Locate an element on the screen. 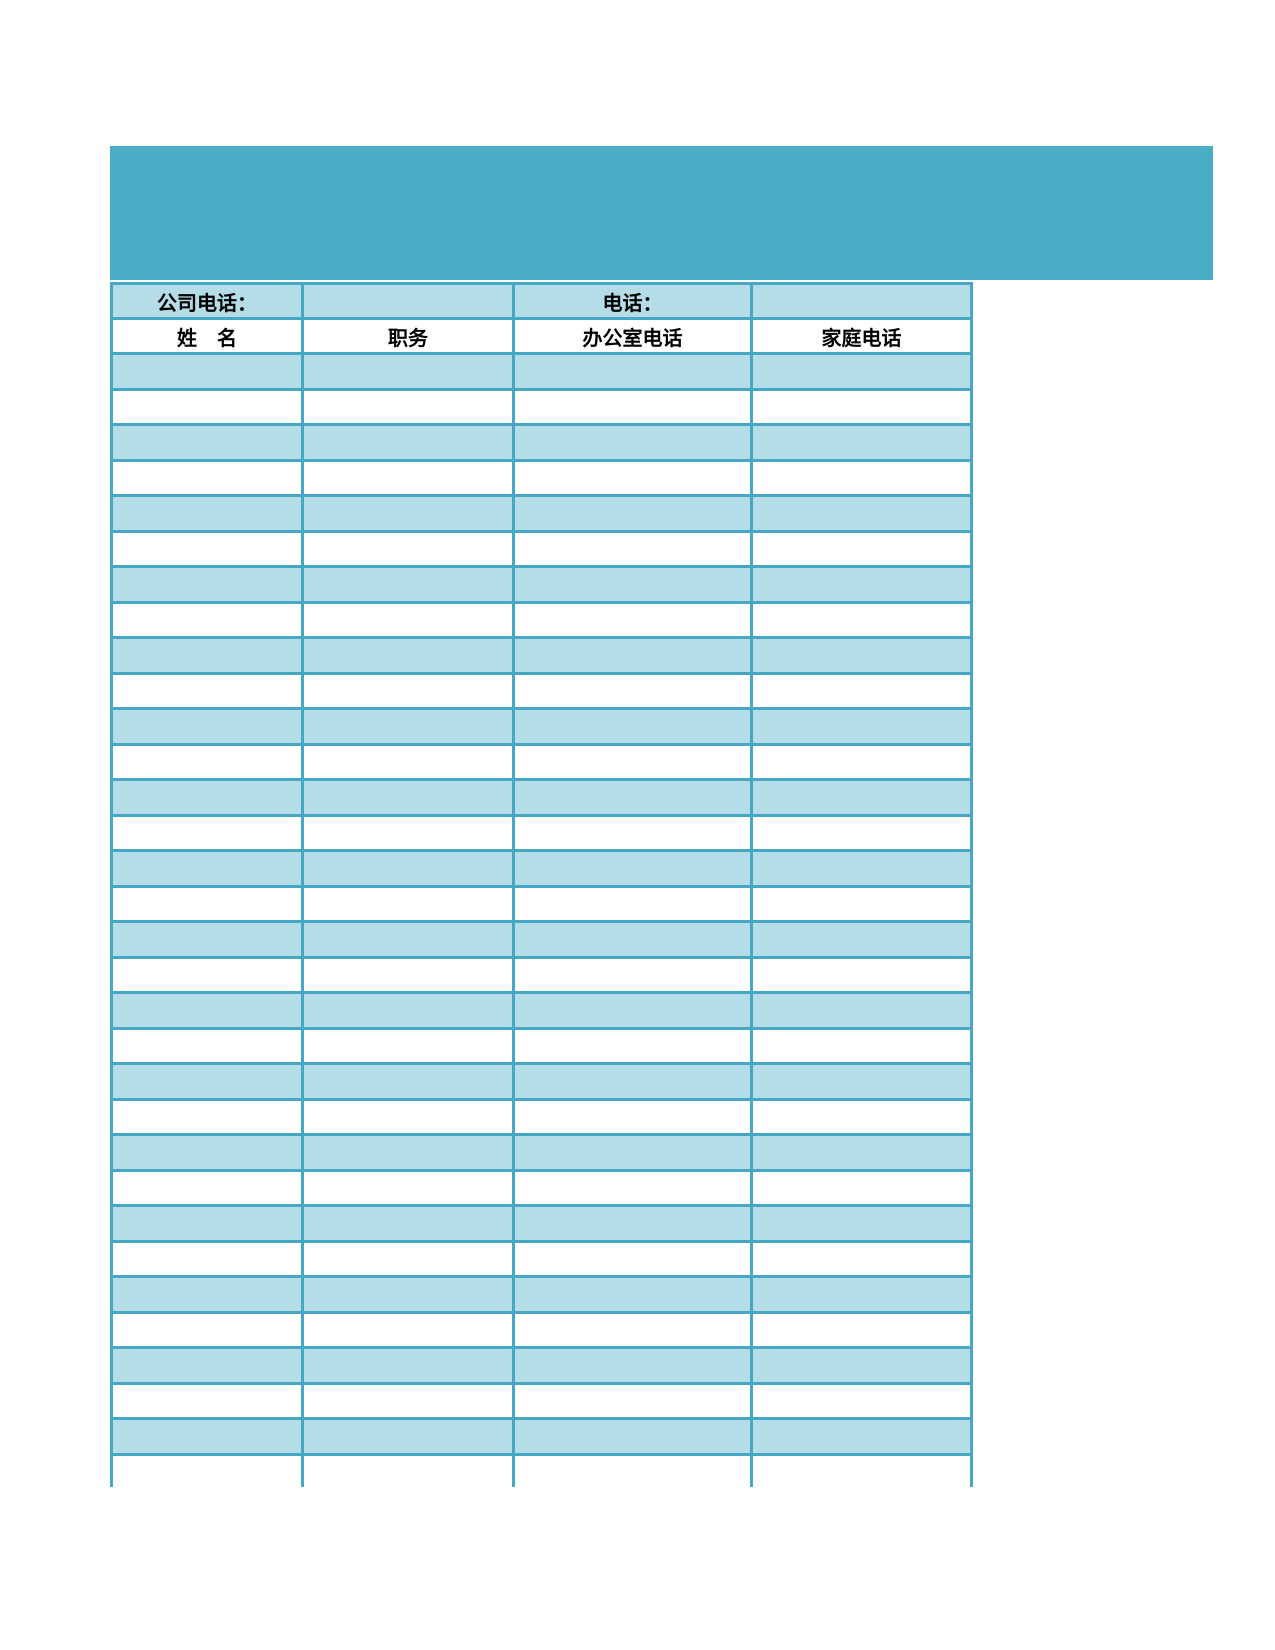  col-header-home-phone: 家庭电话 is located at coordinates (861, 336).